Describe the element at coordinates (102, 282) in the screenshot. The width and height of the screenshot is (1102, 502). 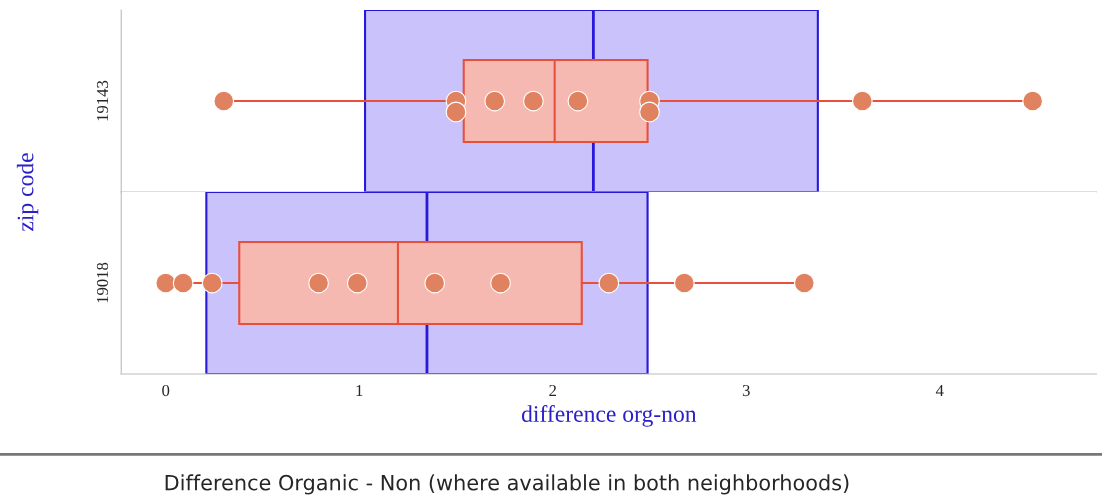
I see `y-tick-label: 19018` at that location.